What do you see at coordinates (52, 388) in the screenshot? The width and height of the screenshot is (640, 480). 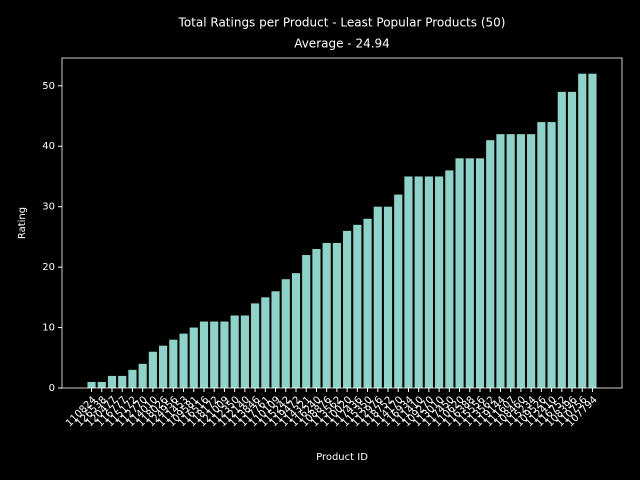 I see `y-tick-label: 0` at bounding box center [52, 388].